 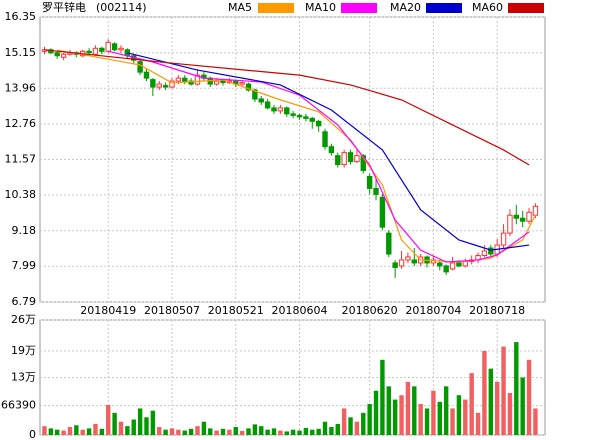 I want to click on y-tick-label: 13.96, so click(x=21, y=87).